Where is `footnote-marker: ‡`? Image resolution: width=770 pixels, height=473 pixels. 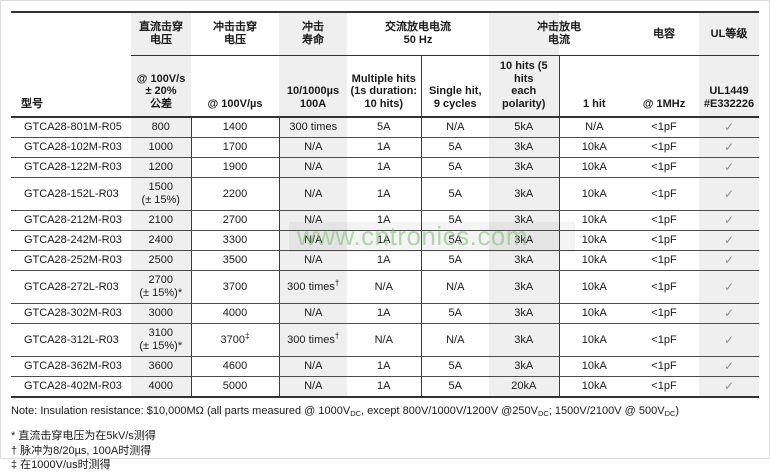 footnote-marker: ‡ is located at coordinates (247, 335).